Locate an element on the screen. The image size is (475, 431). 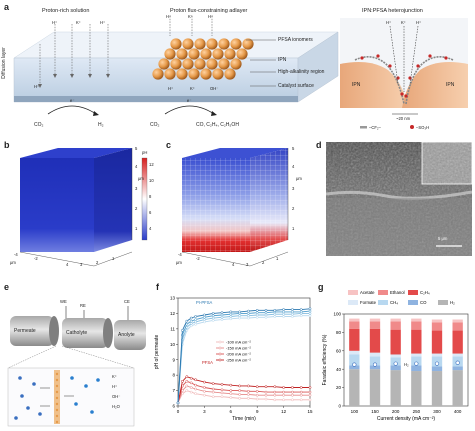
b-z-1: 1 is located at coordinates (136, 228).